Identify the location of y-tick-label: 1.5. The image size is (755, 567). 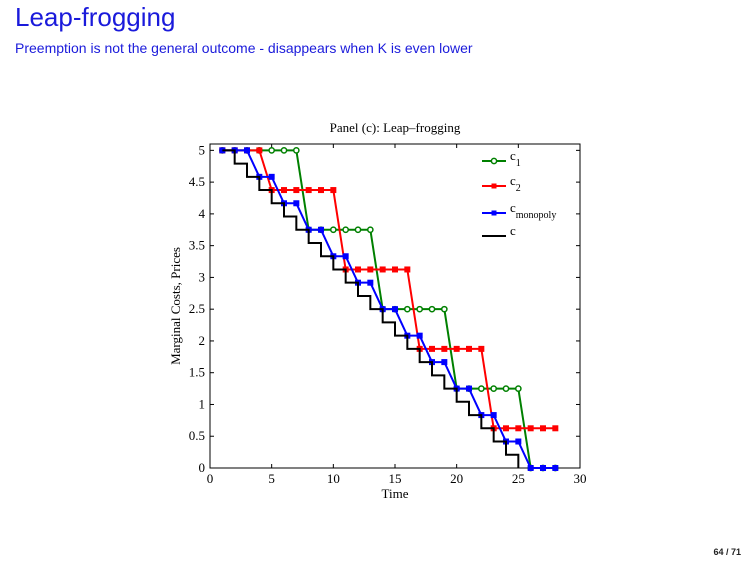
(197, 372).